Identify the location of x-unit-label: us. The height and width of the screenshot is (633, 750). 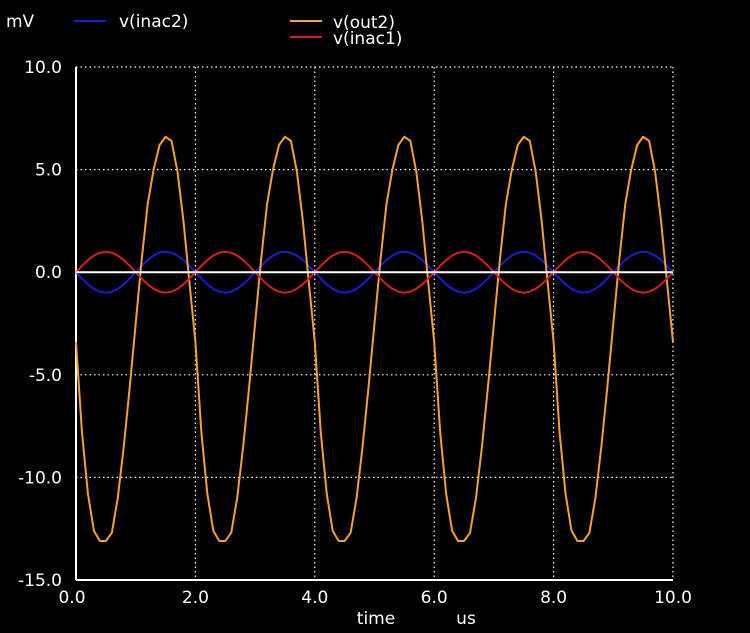
(466, 619).